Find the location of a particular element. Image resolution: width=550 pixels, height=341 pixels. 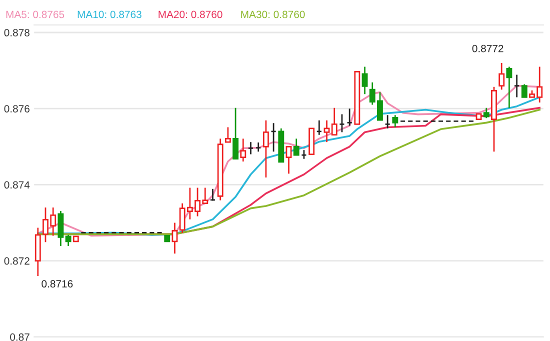

y-tick-label: 0.872 is located at coordinates (17, 261).